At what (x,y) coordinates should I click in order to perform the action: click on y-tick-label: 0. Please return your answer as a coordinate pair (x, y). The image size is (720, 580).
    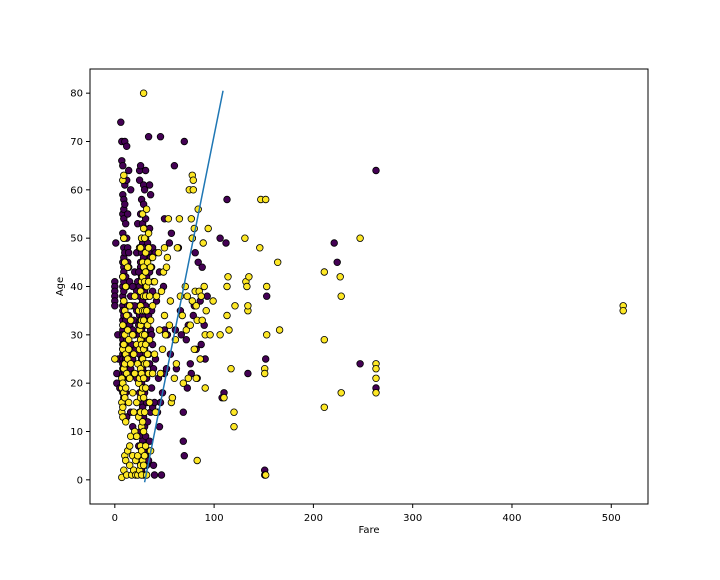
    Looking at the image, I should click on (80, 480).